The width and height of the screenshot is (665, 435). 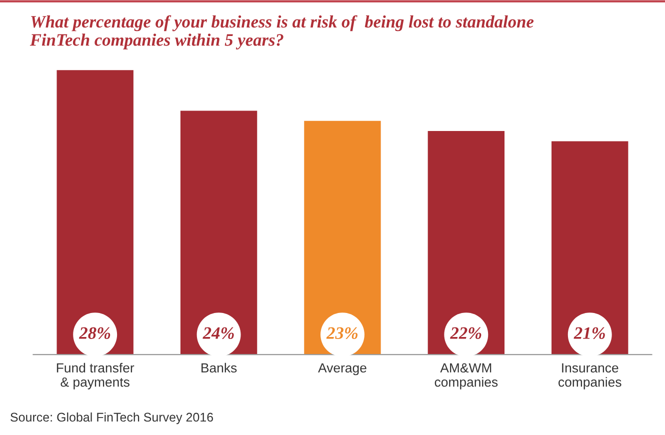 I want to click on x-tick-label: Insurance companies, so click(x=590, y=376).